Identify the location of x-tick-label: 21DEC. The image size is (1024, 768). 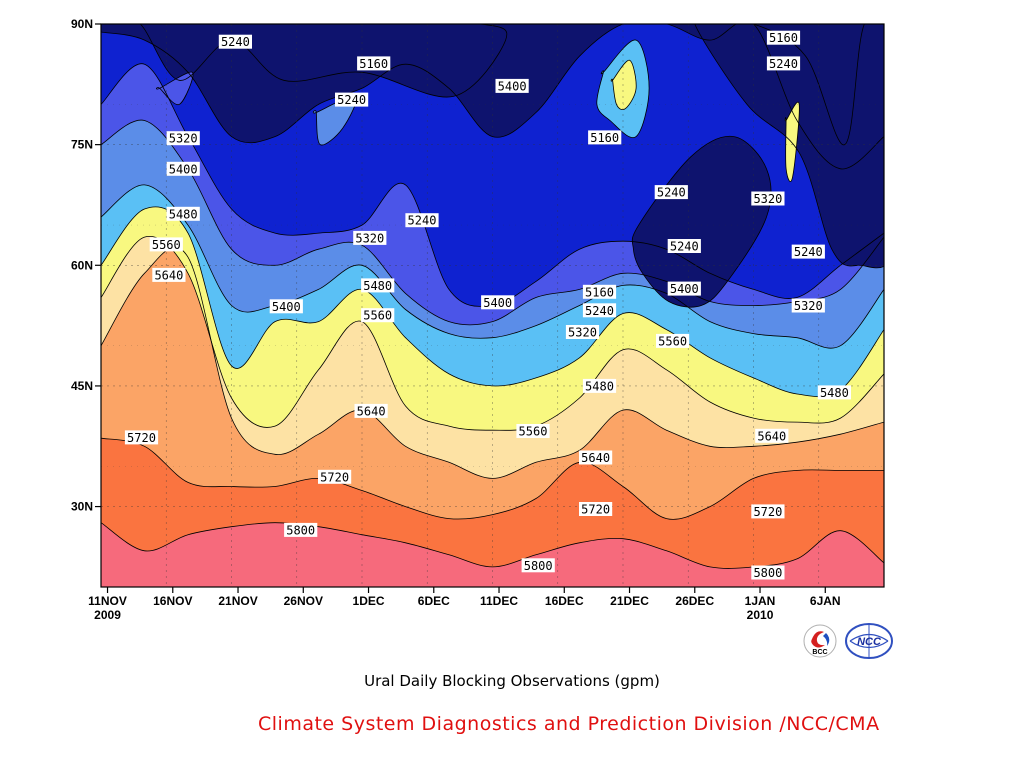
(629, 601).